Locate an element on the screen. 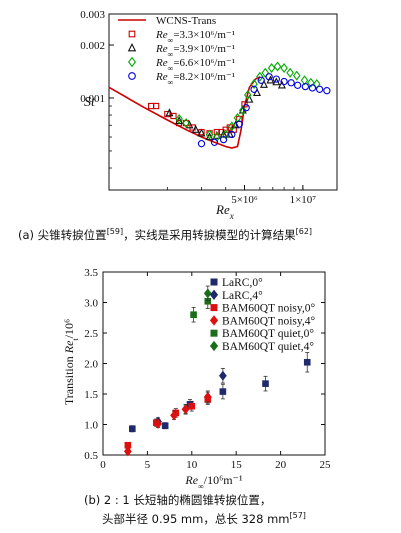 The width and height of the screenshot is (401, 533). chart-a-data is located at coordinates (219, 105).